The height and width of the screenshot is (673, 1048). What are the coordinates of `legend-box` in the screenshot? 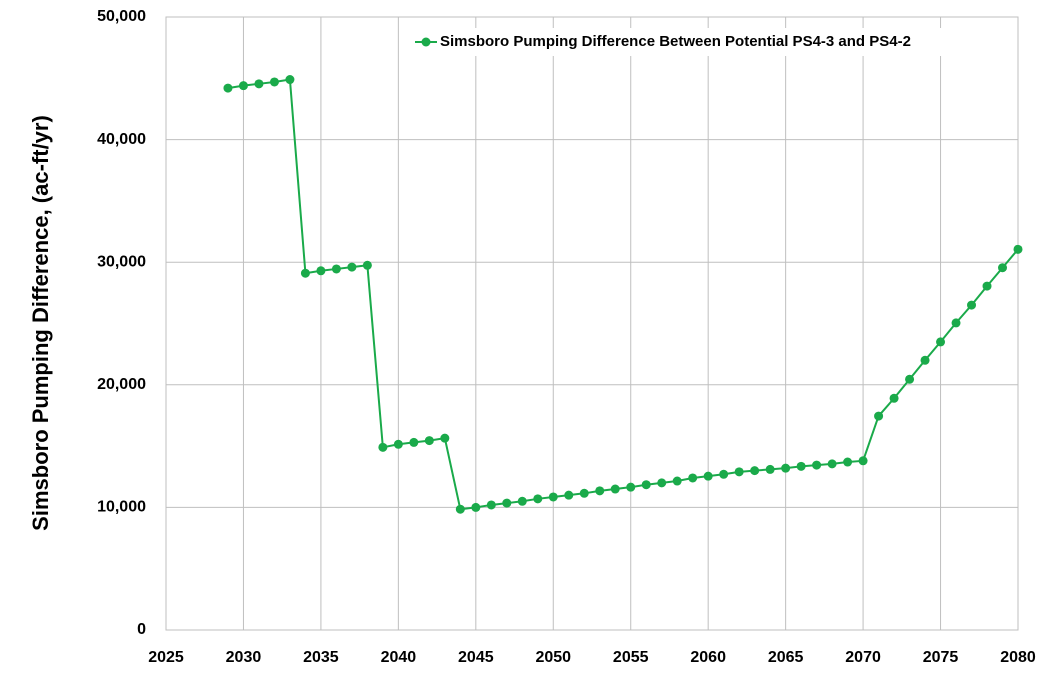 It's located at (697, 42).